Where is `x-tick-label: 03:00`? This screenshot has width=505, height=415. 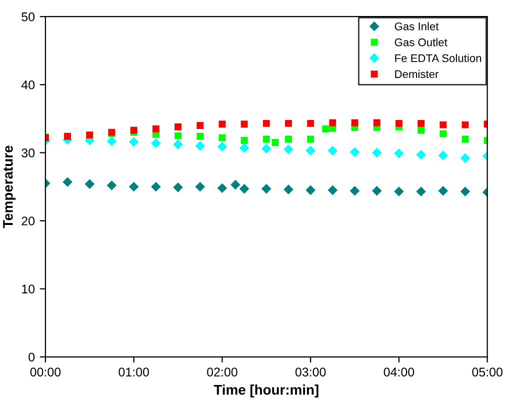
x-tick-label: 03:00 is located at coordinates (310, 372).